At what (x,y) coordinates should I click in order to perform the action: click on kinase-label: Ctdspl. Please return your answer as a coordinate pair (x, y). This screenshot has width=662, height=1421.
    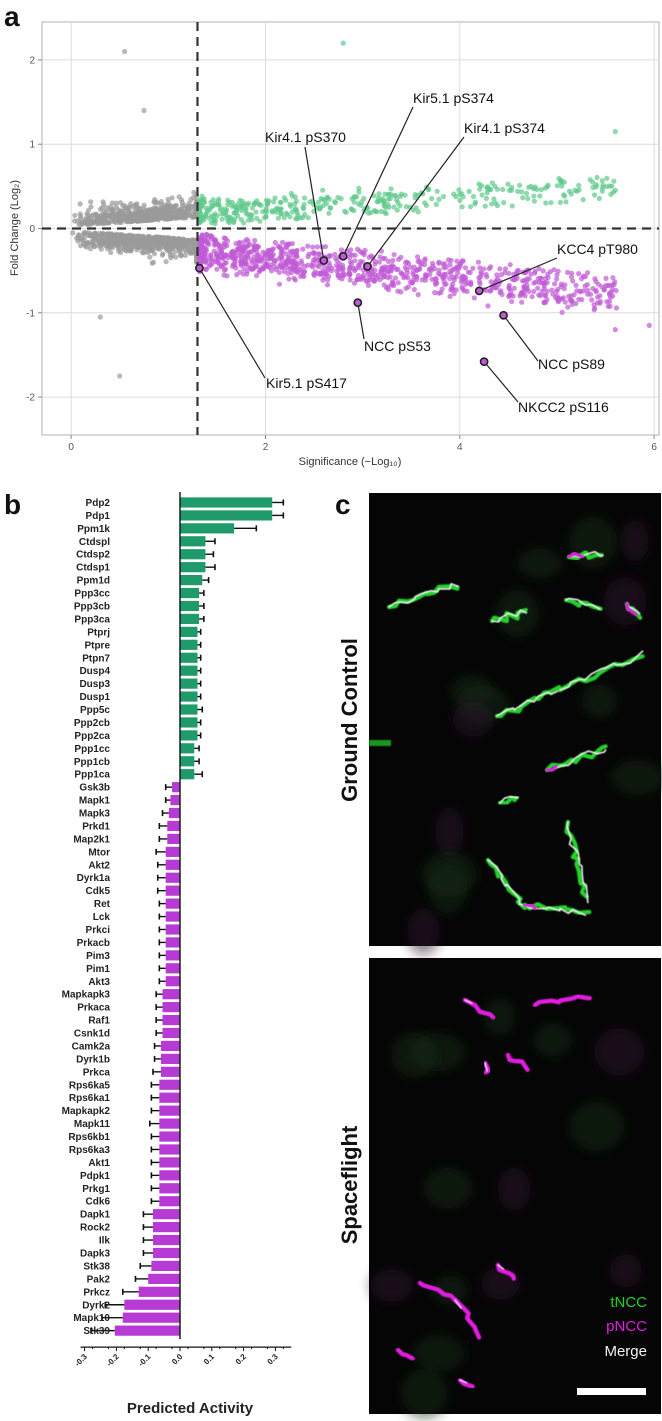
    Looking at the image, I should click on (94, 542).